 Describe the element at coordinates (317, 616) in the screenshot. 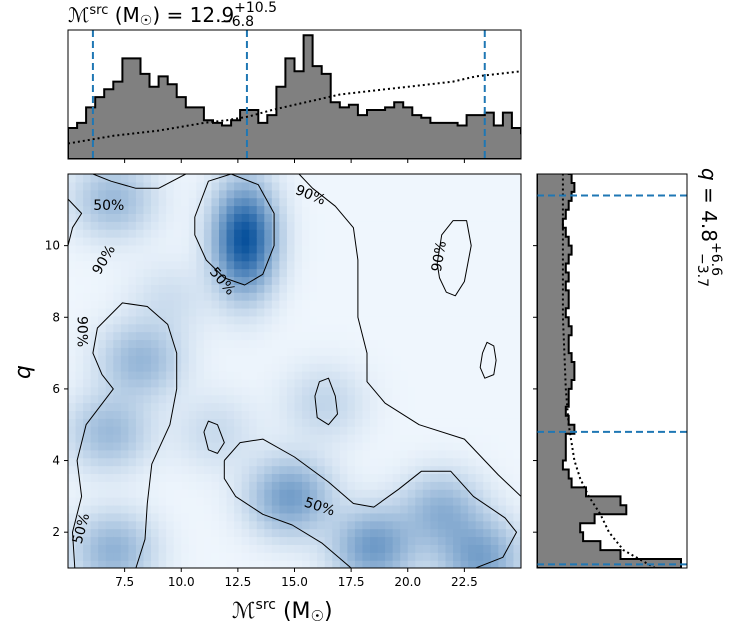

I see `xlabel-sun: ☉` at that location.